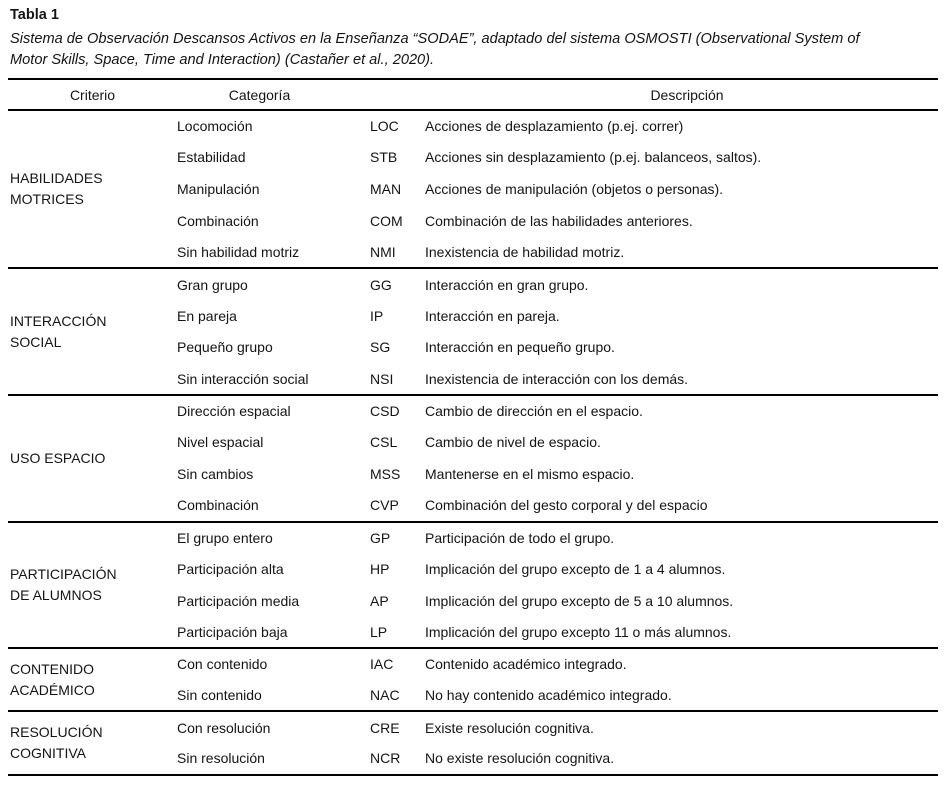 The width and height of the screenshot is (946, 803). Describe the element at coordinates (215, 474) in the screenshot. I see `categoria-cell: Sin cambios` at that location.